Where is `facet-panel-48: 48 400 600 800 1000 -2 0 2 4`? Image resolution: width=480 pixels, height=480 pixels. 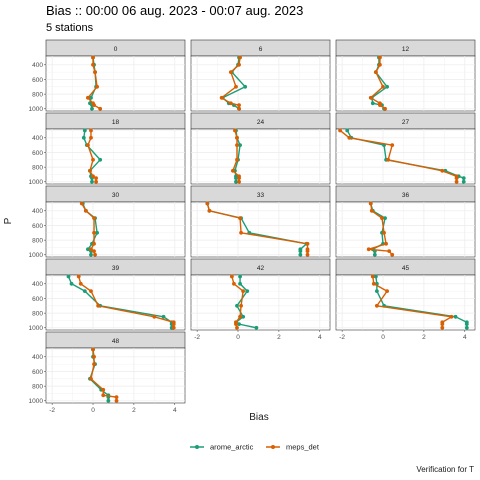 facet-panel-48: 48 400 600 800 1000 -2 0 2 4 is located at coordinates (107, 372).